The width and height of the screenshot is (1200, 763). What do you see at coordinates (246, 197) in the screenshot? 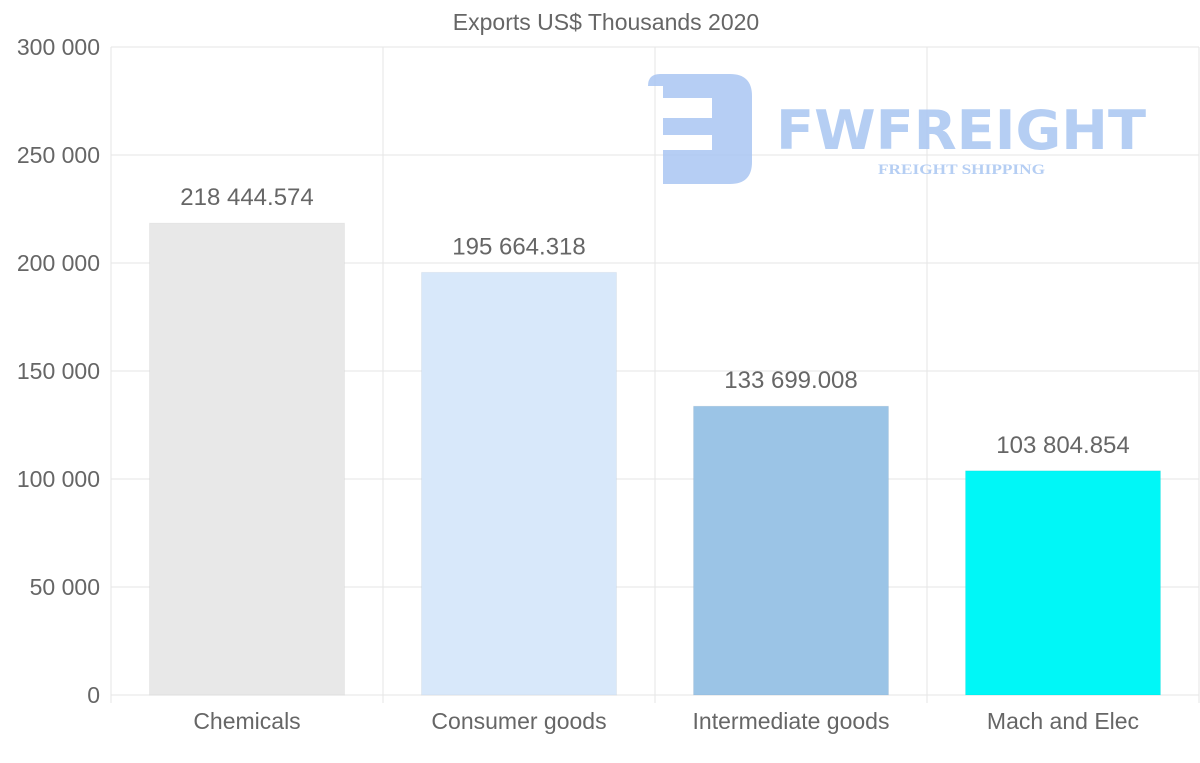
I see `data-label: 218 444.574` at bounding box center [246, 197].